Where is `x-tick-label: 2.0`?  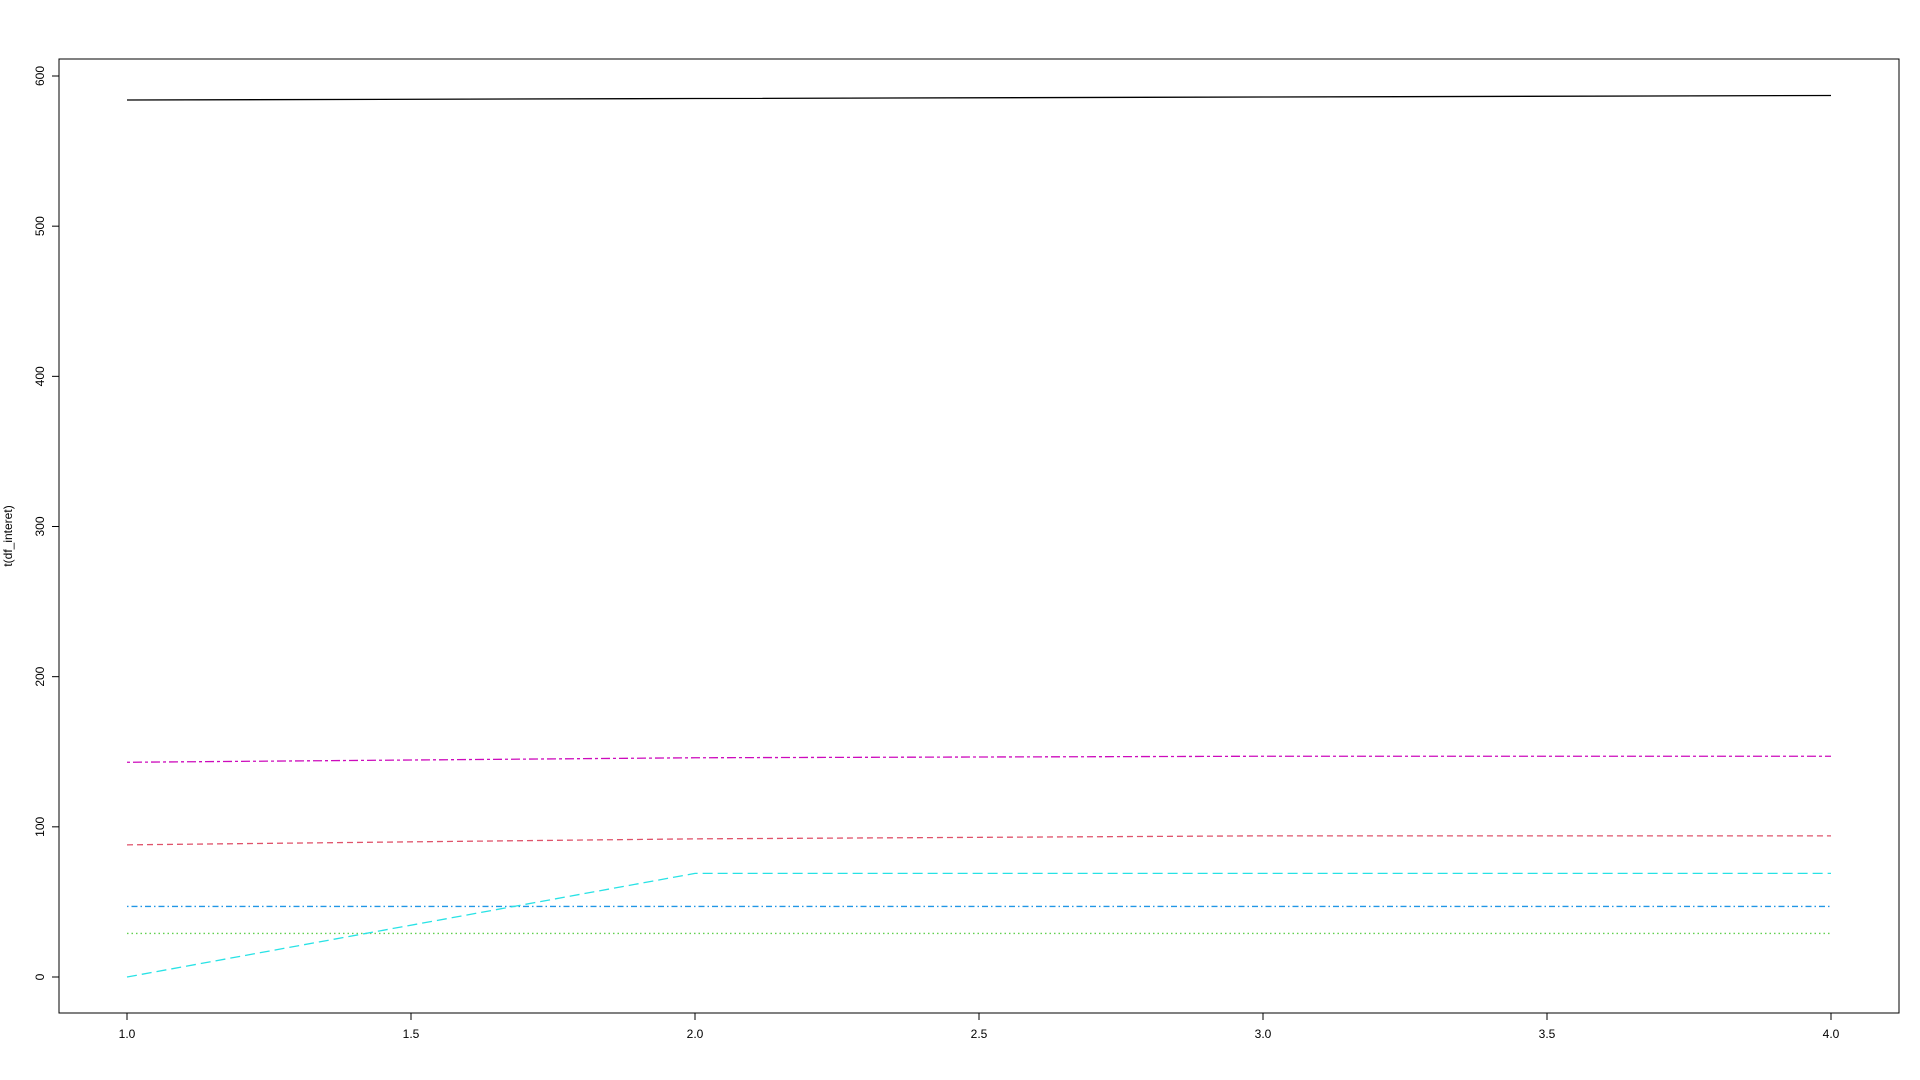 x-tick-label: 2.0 is located at coordinates (695, 1034).